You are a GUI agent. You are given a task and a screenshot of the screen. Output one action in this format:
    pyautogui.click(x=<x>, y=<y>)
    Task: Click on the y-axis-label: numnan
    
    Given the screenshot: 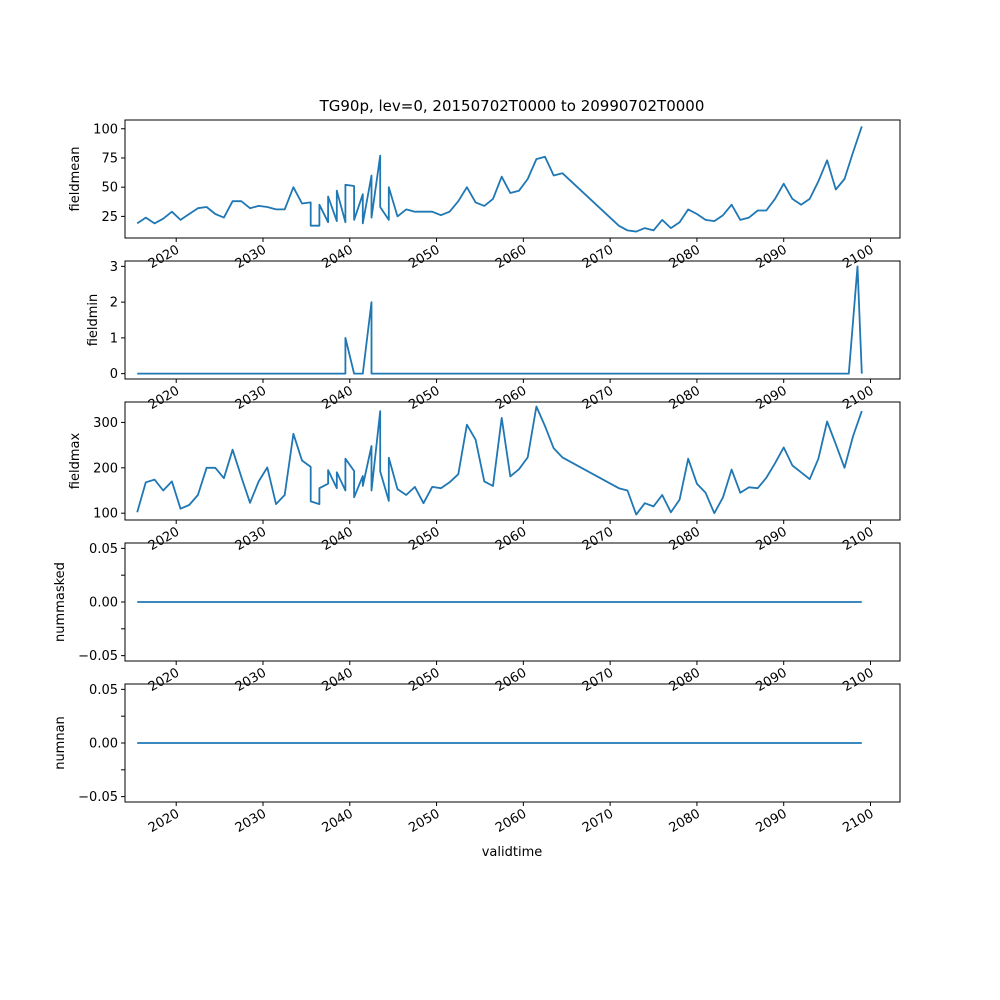 What is the action you would take?
    pyautogui.click(x=60, y=743)
    